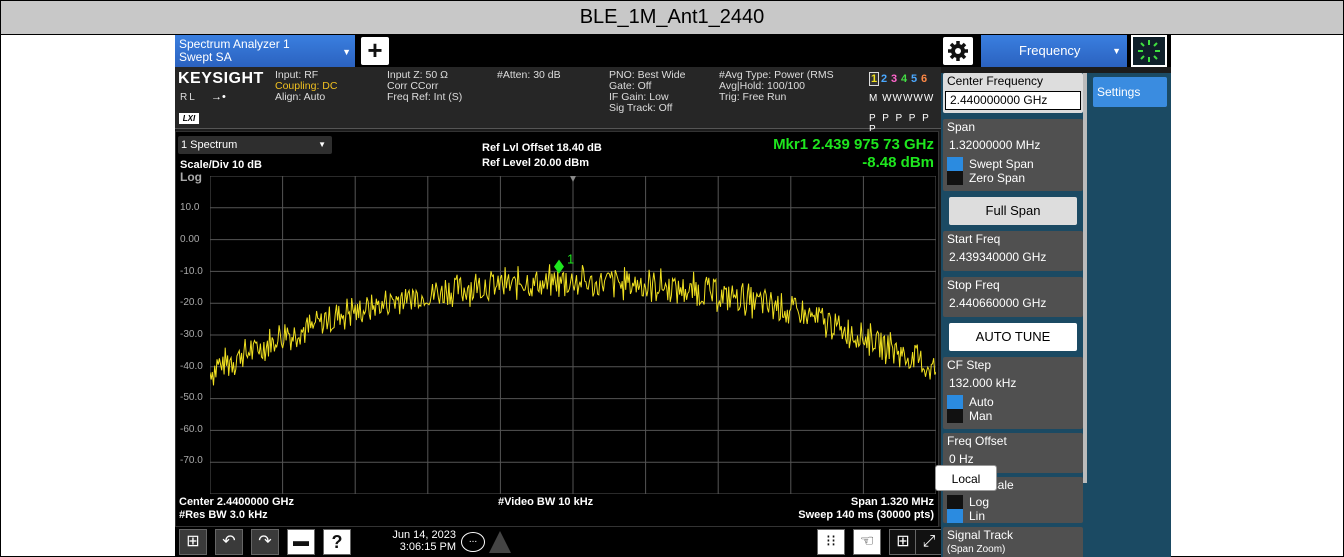 The height and width of the screenshot is (557, 1344). I want to click on measurement-tab: Spectrum Analyzer 1 Swept SA ▼, so click(265, 51).